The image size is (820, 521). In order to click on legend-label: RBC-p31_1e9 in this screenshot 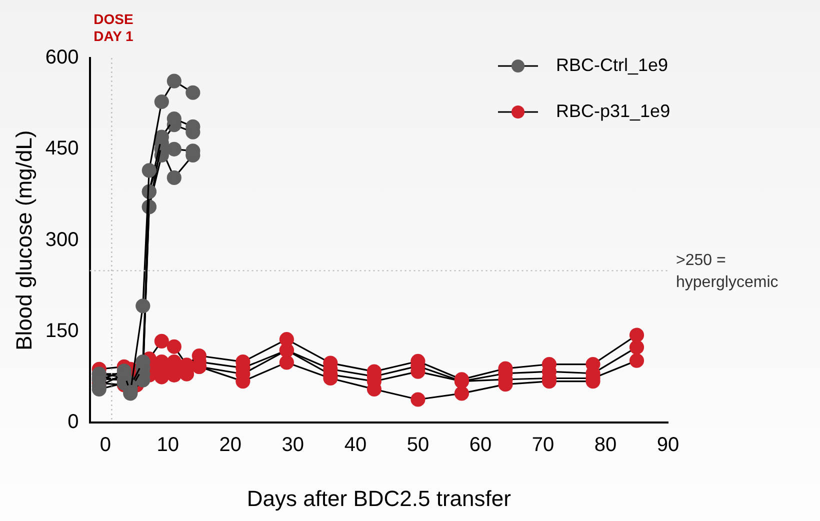, I will do `click(613, 110)`.